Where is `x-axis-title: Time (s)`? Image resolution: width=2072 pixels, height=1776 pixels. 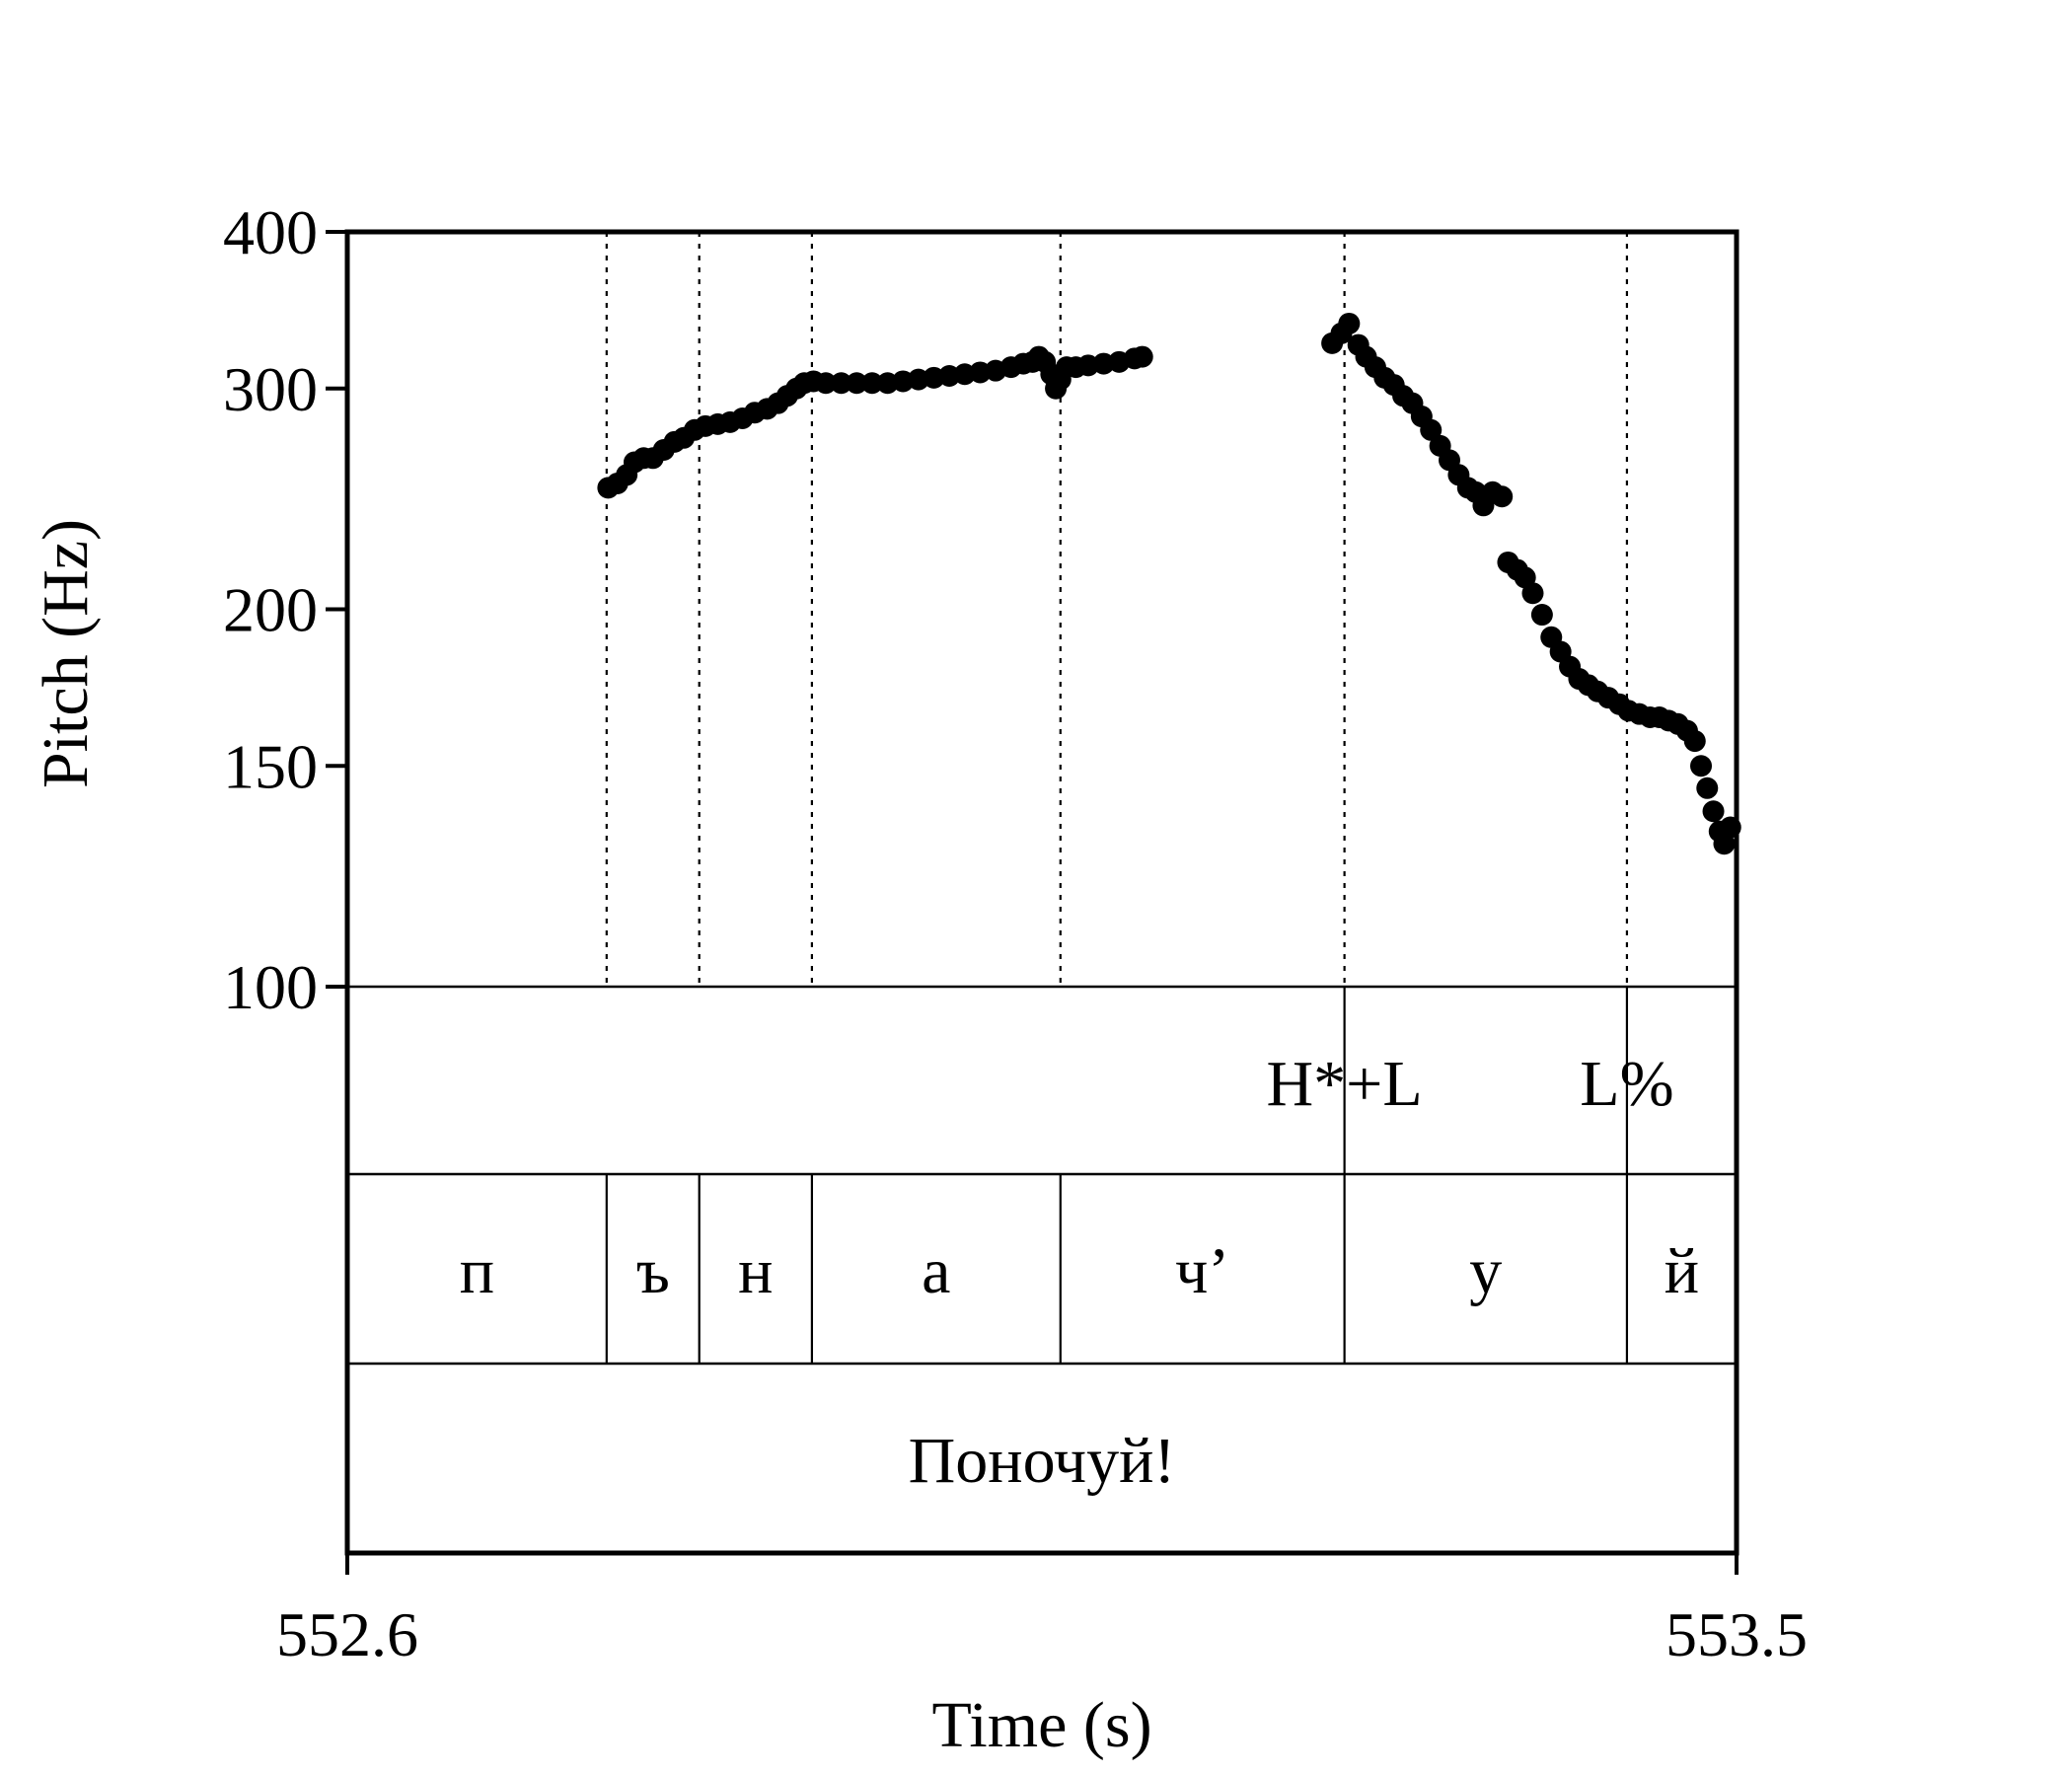
x-axis-title: Time (s) is located at coordinates (1041, 1725).